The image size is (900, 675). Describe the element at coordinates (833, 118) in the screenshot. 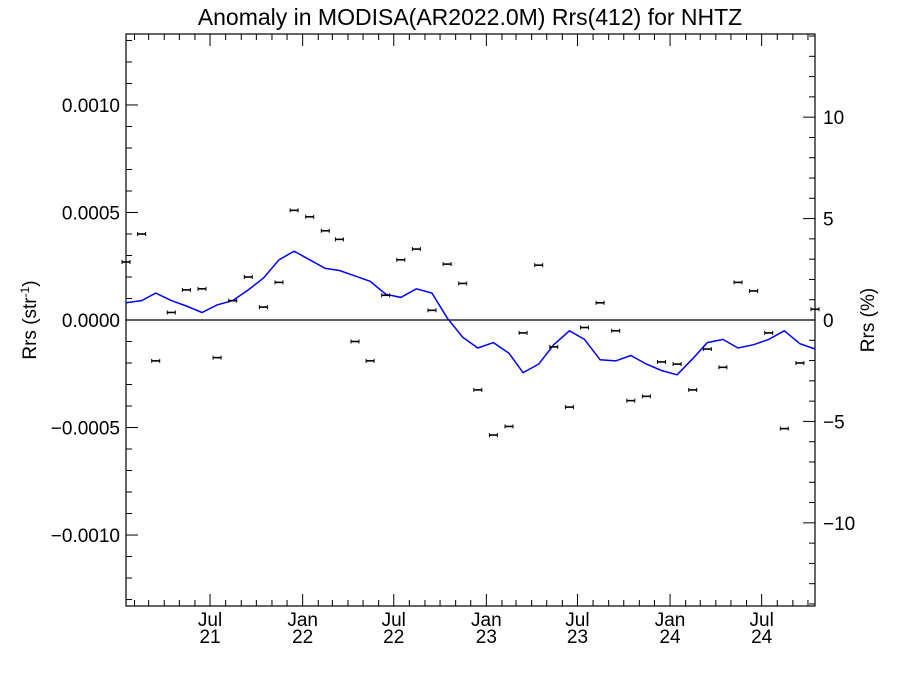

I see `y2-tick-label: 10` at that location.